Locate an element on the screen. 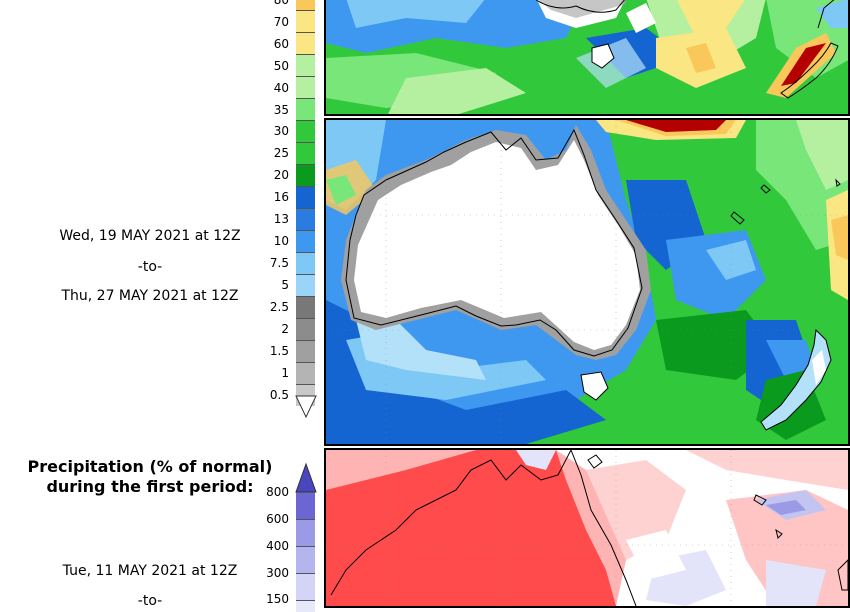 This screenshot has width=850, height=612. legend-tick: 20 is located at coordinates (281, 175).